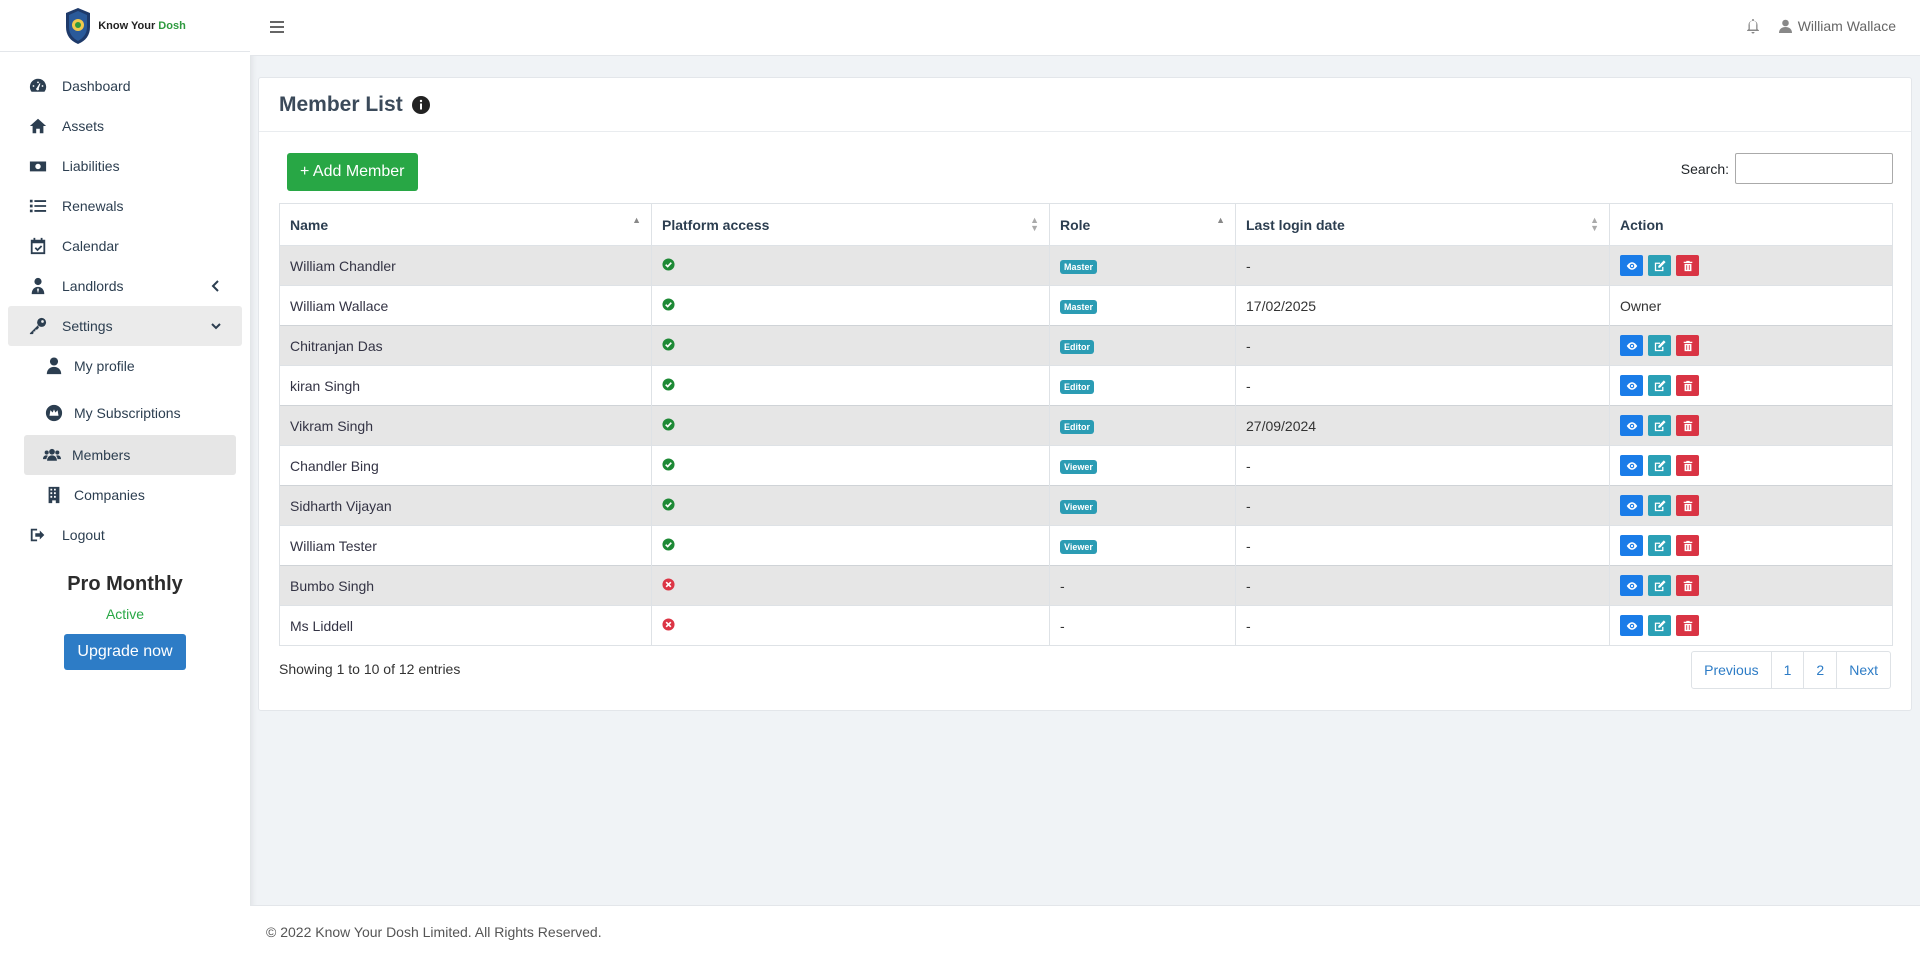  What do you see at coordinates (1732, 670) in the screenshot?
I see `pagination-previous: Previous` at bounding box center [1732, 670].